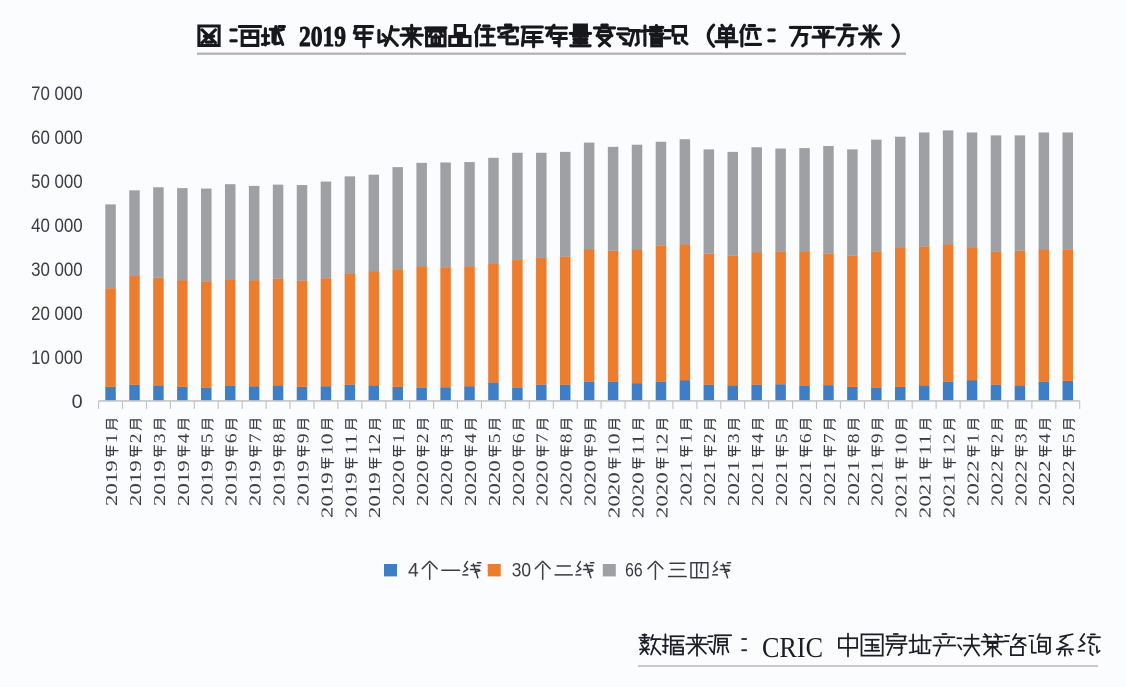 The height and width of the screenshot is (687, 1126). Describe the element at coordinates (792, 648) in the screenshot. I see `svg-text: CRIC` at that location.